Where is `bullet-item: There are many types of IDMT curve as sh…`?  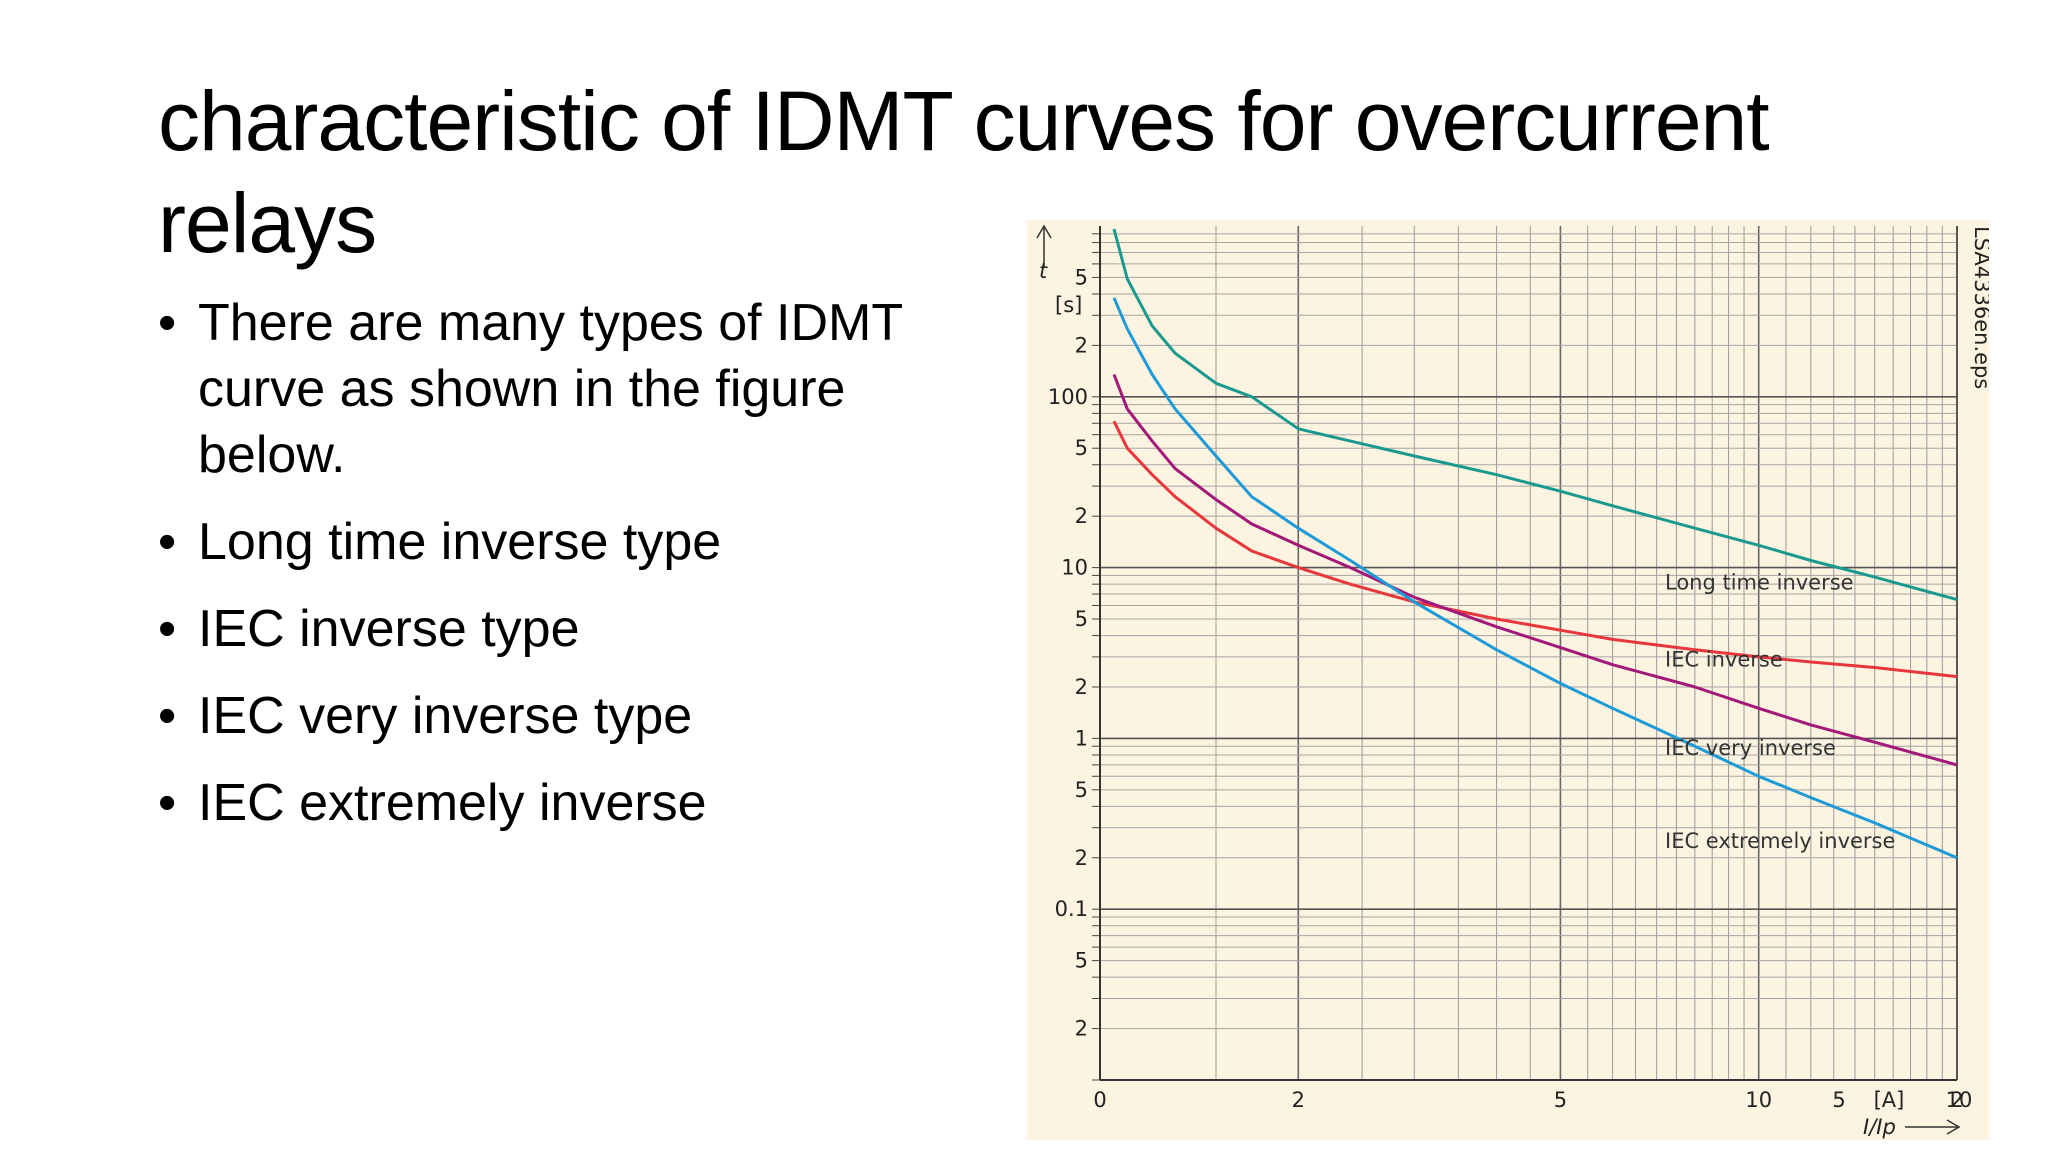
bullet-item: There are many types of IDMT curve as sh… is located at coordinates (568, 389).